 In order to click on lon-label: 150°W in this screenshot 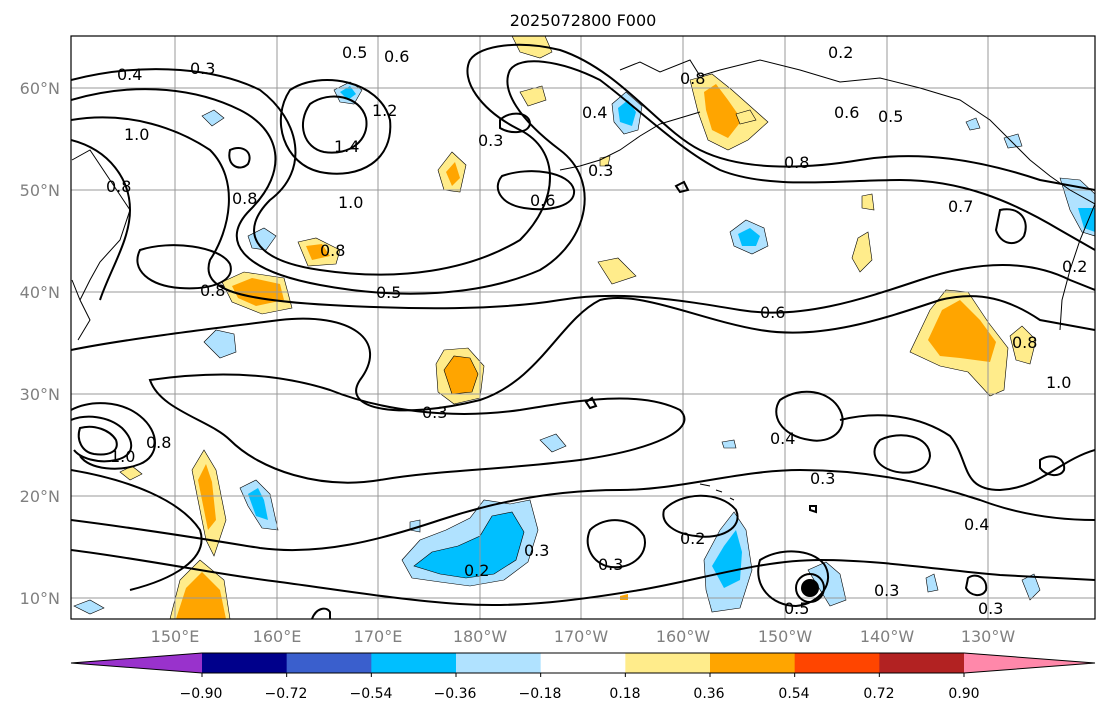, I will do `click(785, 636)`.